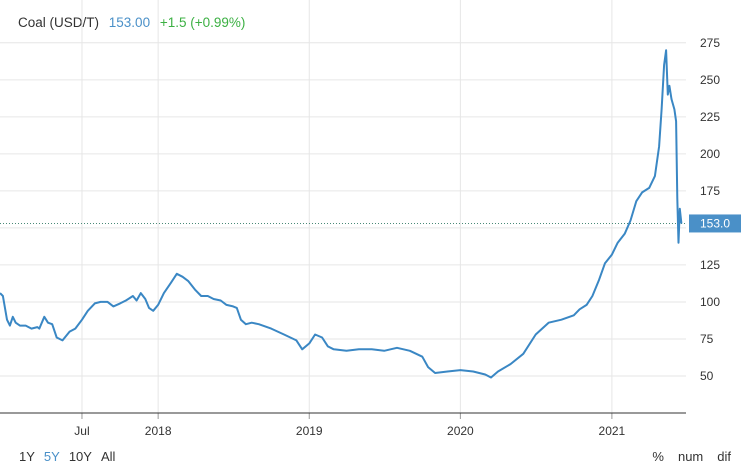 Image resolution: width=741 pixels, height=471 pixels. Describe the element at coordinates (707, 339) in the screenshot. I see `y-tick-label: 75` at that location.